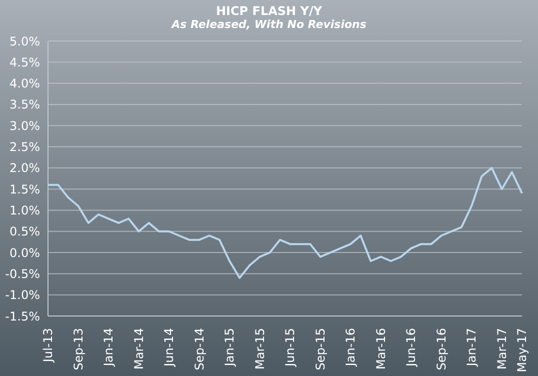  Describe the element at coordinates (25, 105) in the screenshot. I see `y-tick-label: 3.5%` at that location.